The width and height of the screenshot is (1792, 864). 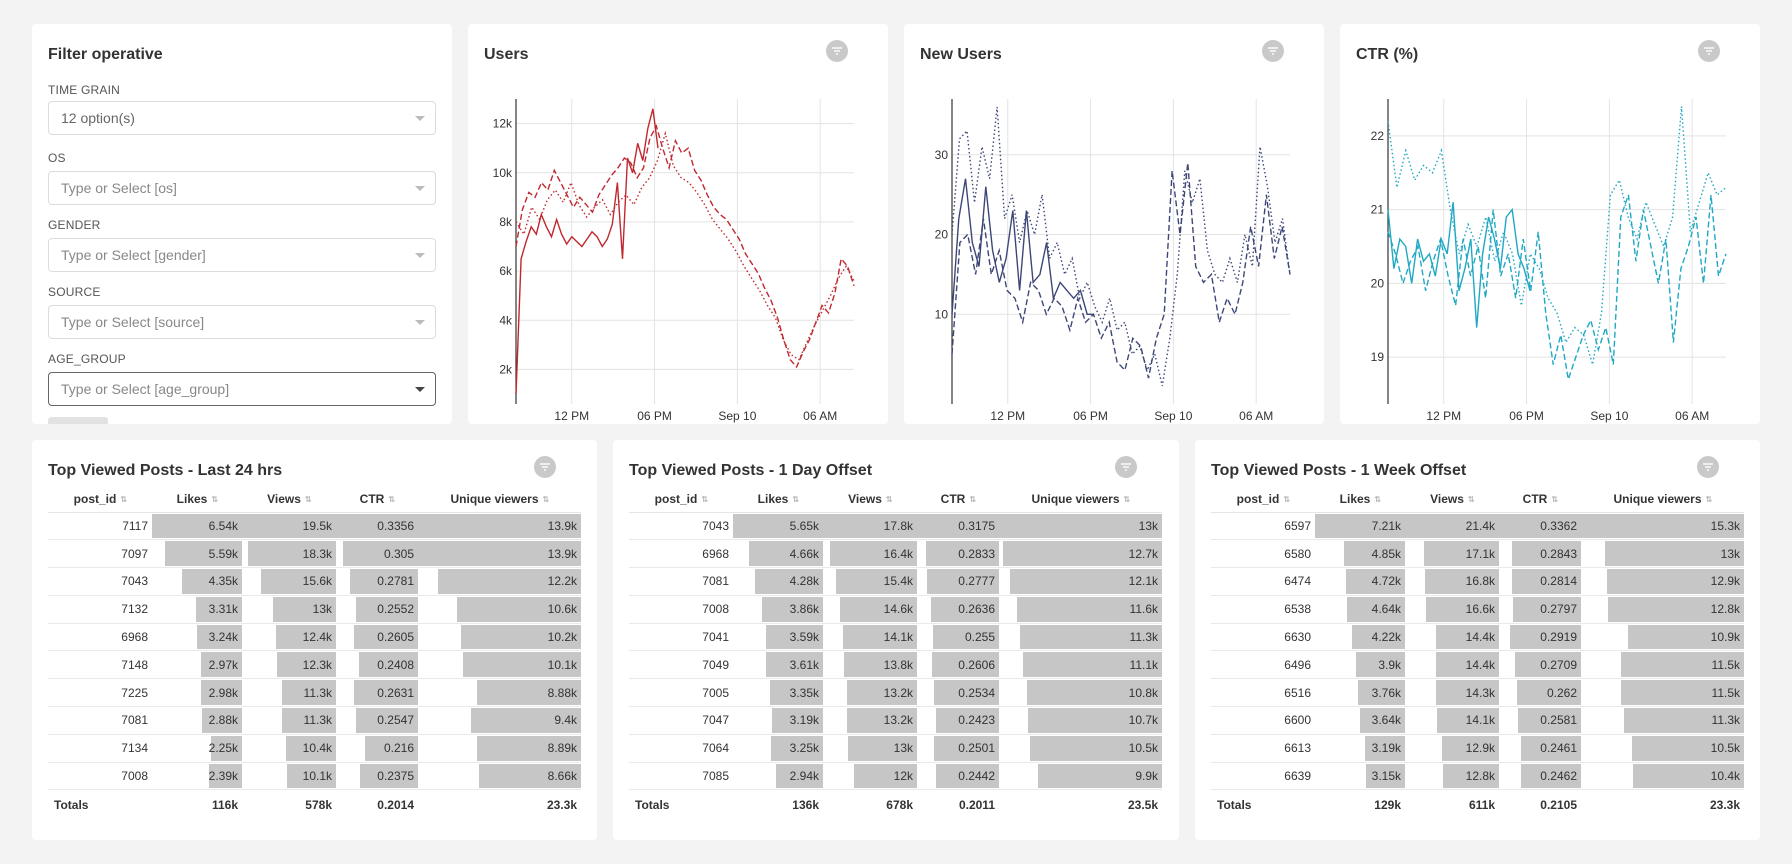 What do you see at coordinates (314, 748) in the screenshot?
I see `table-row: 7134 2.25k 10.4k 0.216 8.89k` at bounding box center [314, 748].